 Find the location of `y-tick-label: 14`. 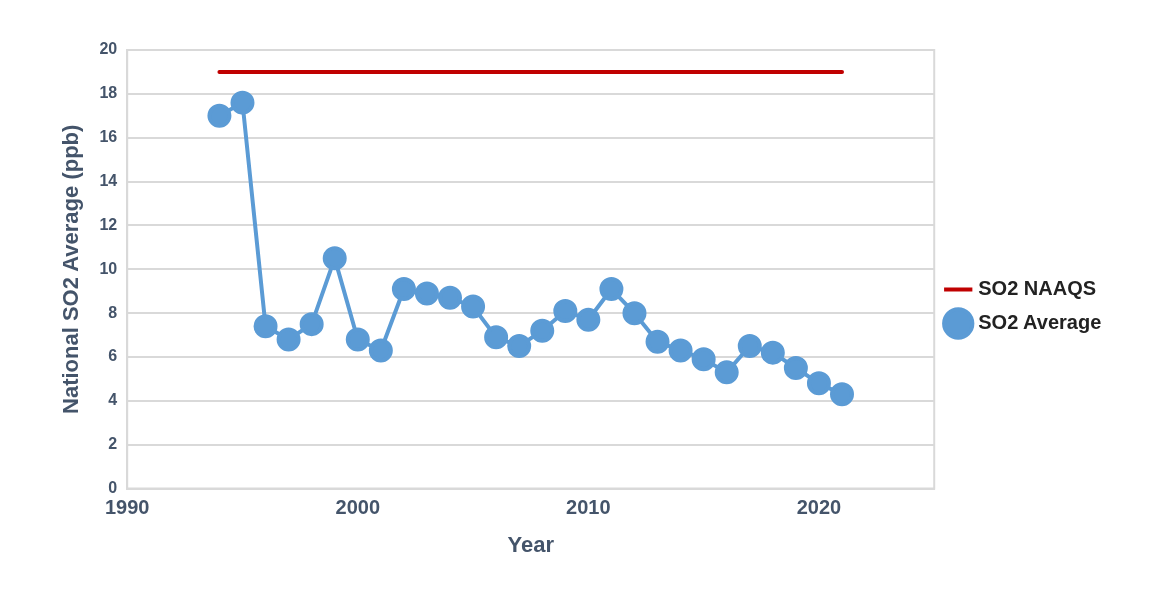

y-tick-label: 14 is located at coordinates (108, 180).